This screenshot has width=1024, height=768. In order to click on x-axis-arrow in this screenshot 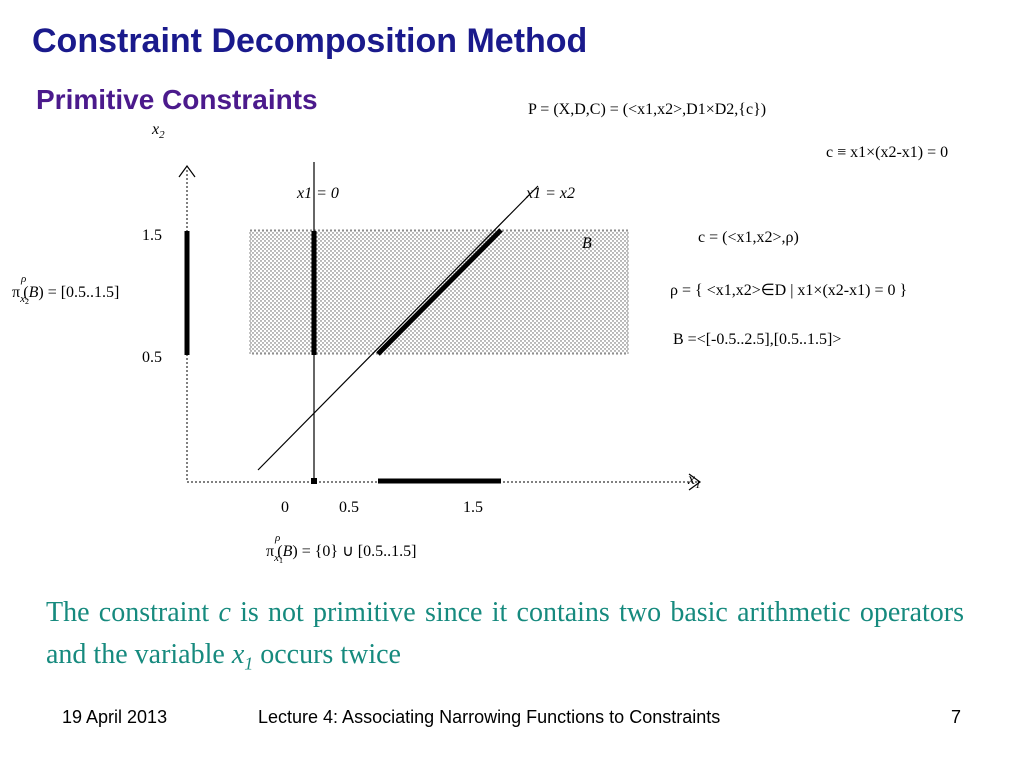, I will do `click(695, 482)`.